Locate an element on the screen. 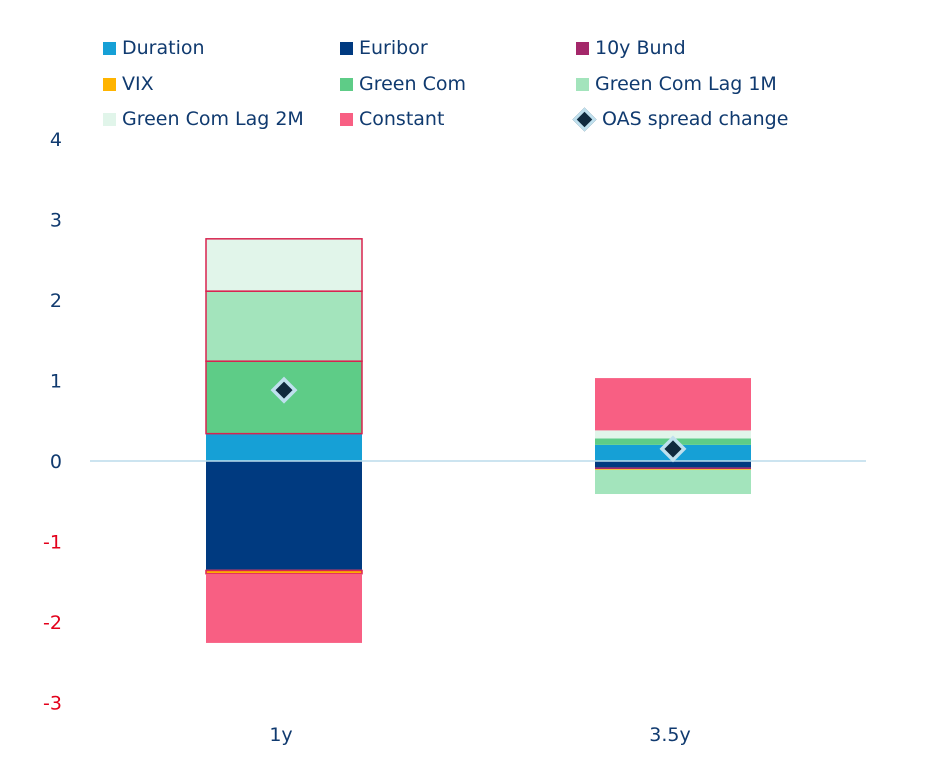 This screenshot has height=762, width=952. legend-label-oas-spread-change: OAS spread change is located at coordinates (695, 119).